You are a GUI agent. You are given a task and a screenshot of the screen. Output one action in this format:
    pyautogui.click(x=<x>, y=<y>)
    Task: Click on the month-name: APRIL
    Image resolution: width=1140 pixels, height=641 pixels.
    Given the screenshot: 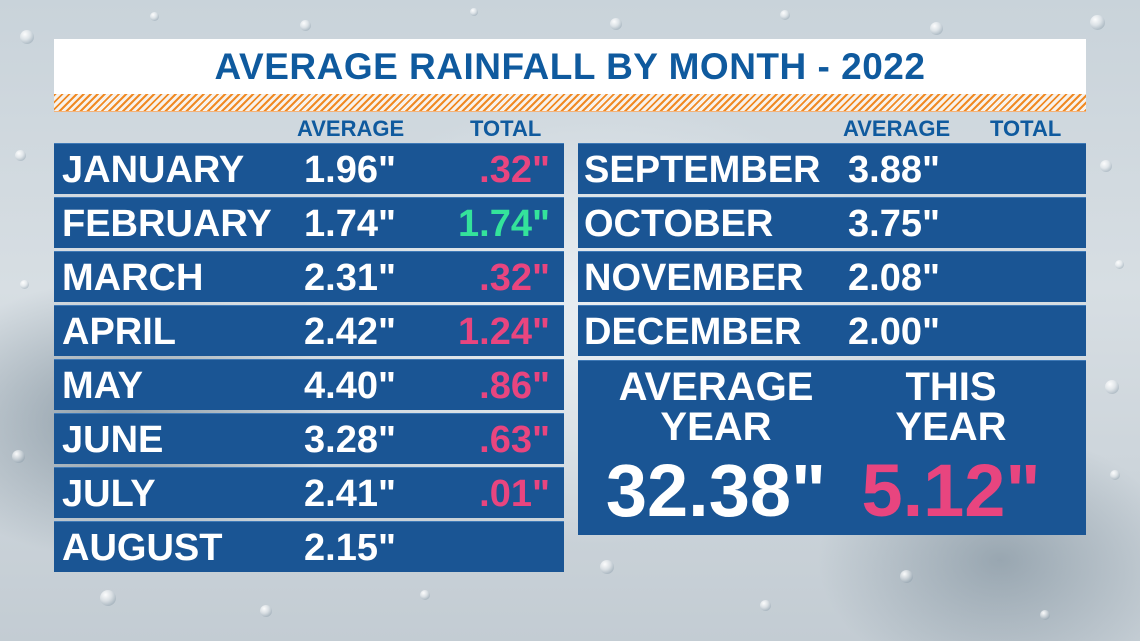 What is the action you would take?
    pyautogui.click(x=119, y=332)
    